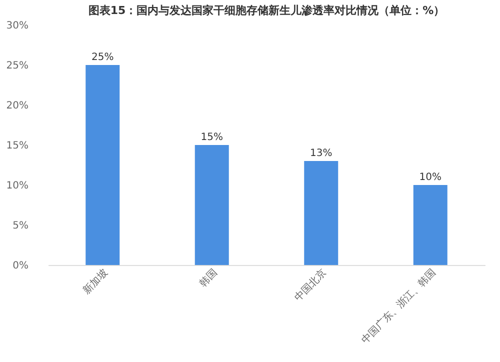  I want to click on y-tick-label: 30%, so click(17, 26).